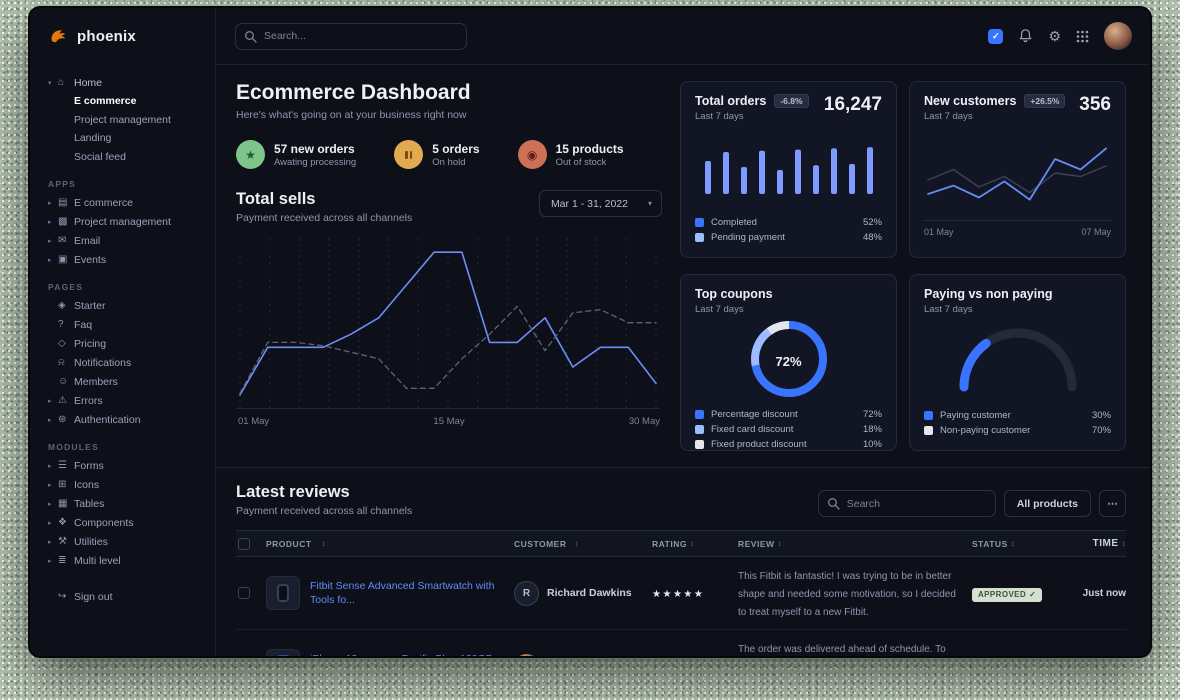 The height and width of the screenshot is (700, 1180). What do you see at coordinates (90, 202) in the screenshot?
I see `sidebar-item-apps-ecommerce: ▸ ▤ E commerce` at bounding box center [90, 202].